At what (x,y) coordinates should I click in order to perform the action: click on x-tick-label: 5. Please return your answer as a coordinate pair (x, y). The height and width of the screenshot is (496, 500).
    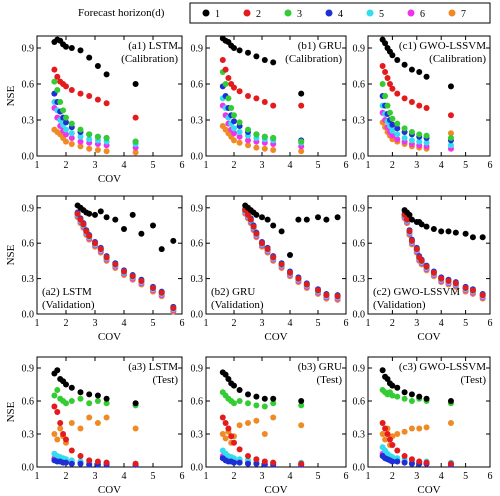
    Looking at the image, I should click on (465, 323).